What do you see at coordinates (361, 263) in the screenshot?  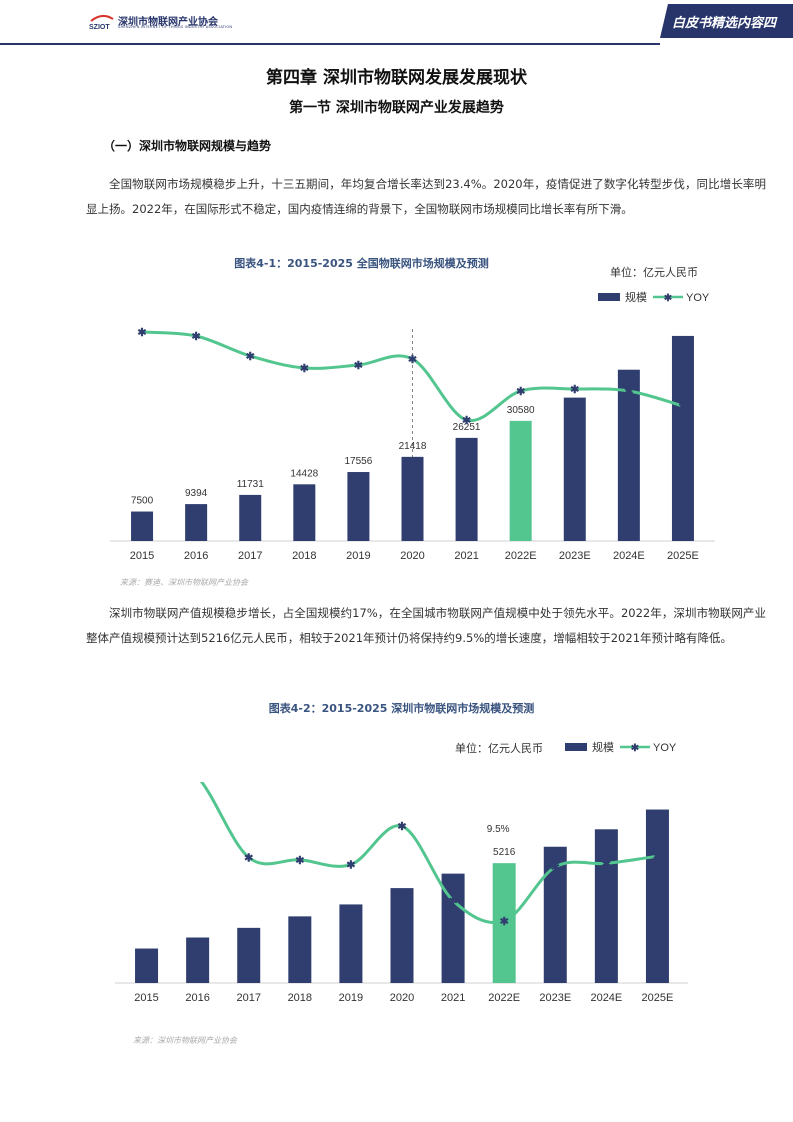 I see `figure1-title: 图表4-1：2015-2025 全国物联网市场规模及预测` at bounding box center [361, 263].